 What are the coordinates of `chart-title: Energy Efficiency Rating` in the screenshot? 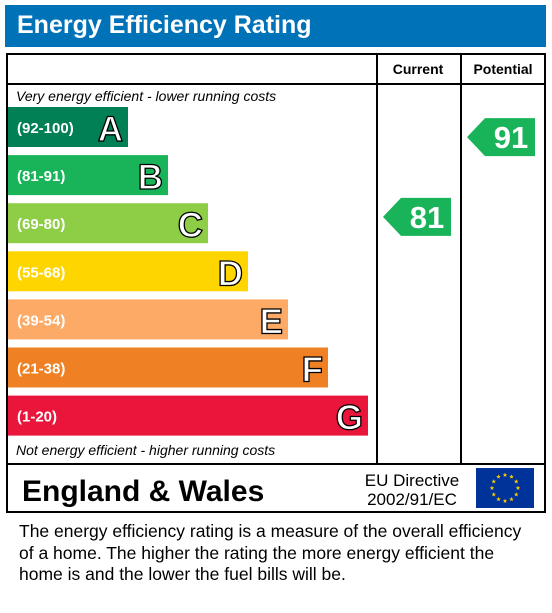 It's located at (164, 25).